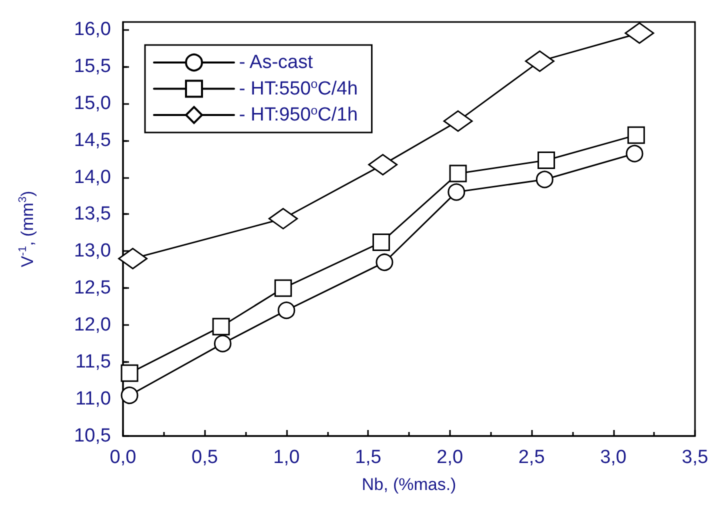  What do you see at coordinates (205, 457) in the screenshot?
I see `x-tick-label: 0,5` at bounding box center [205, 457].